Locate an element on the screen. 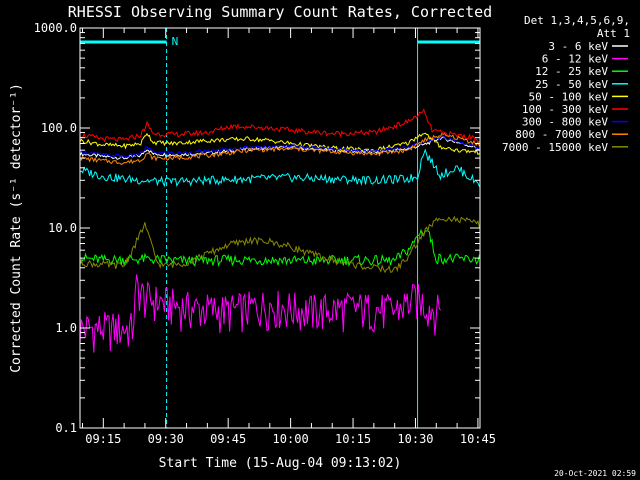  x-tick-label: 10:15 is located at coordinates (353, 439).